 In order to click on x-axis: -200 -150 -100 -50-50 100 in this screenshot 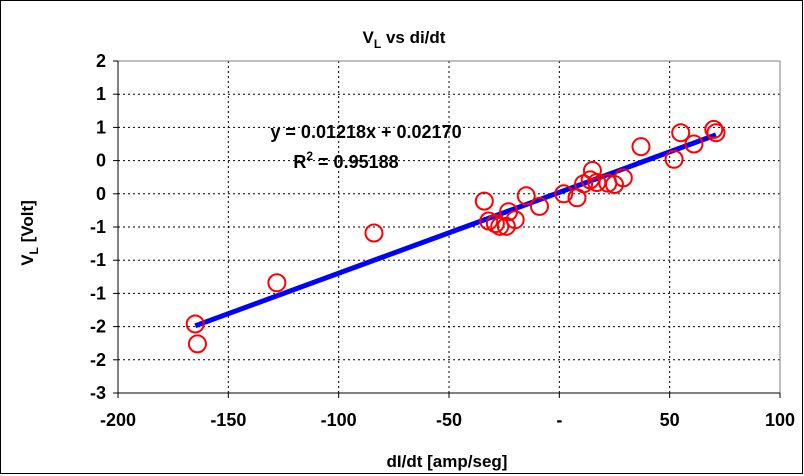, I will do `click(447, 411)`.